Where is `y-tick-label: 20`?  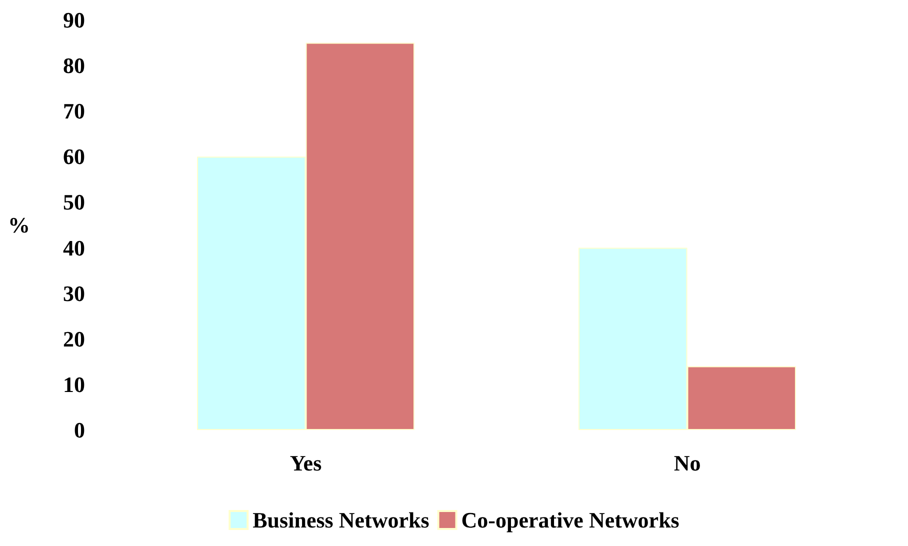
y-tick-label: 20 is located at coordinates (74, 339).